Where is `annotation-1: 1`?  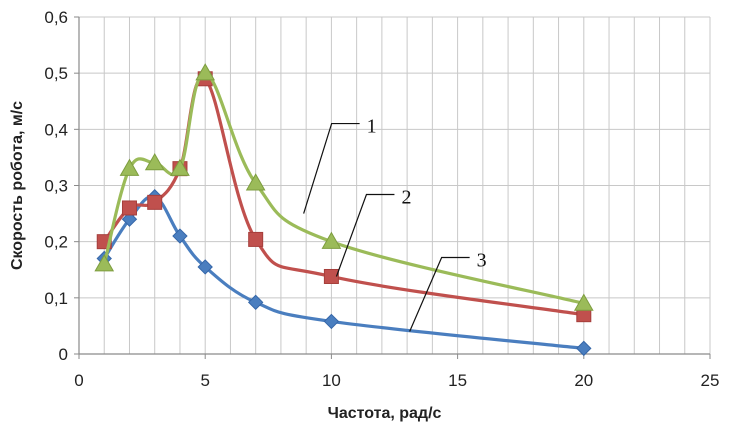 annotation-1: 1 is located at coordinates (340, 165).